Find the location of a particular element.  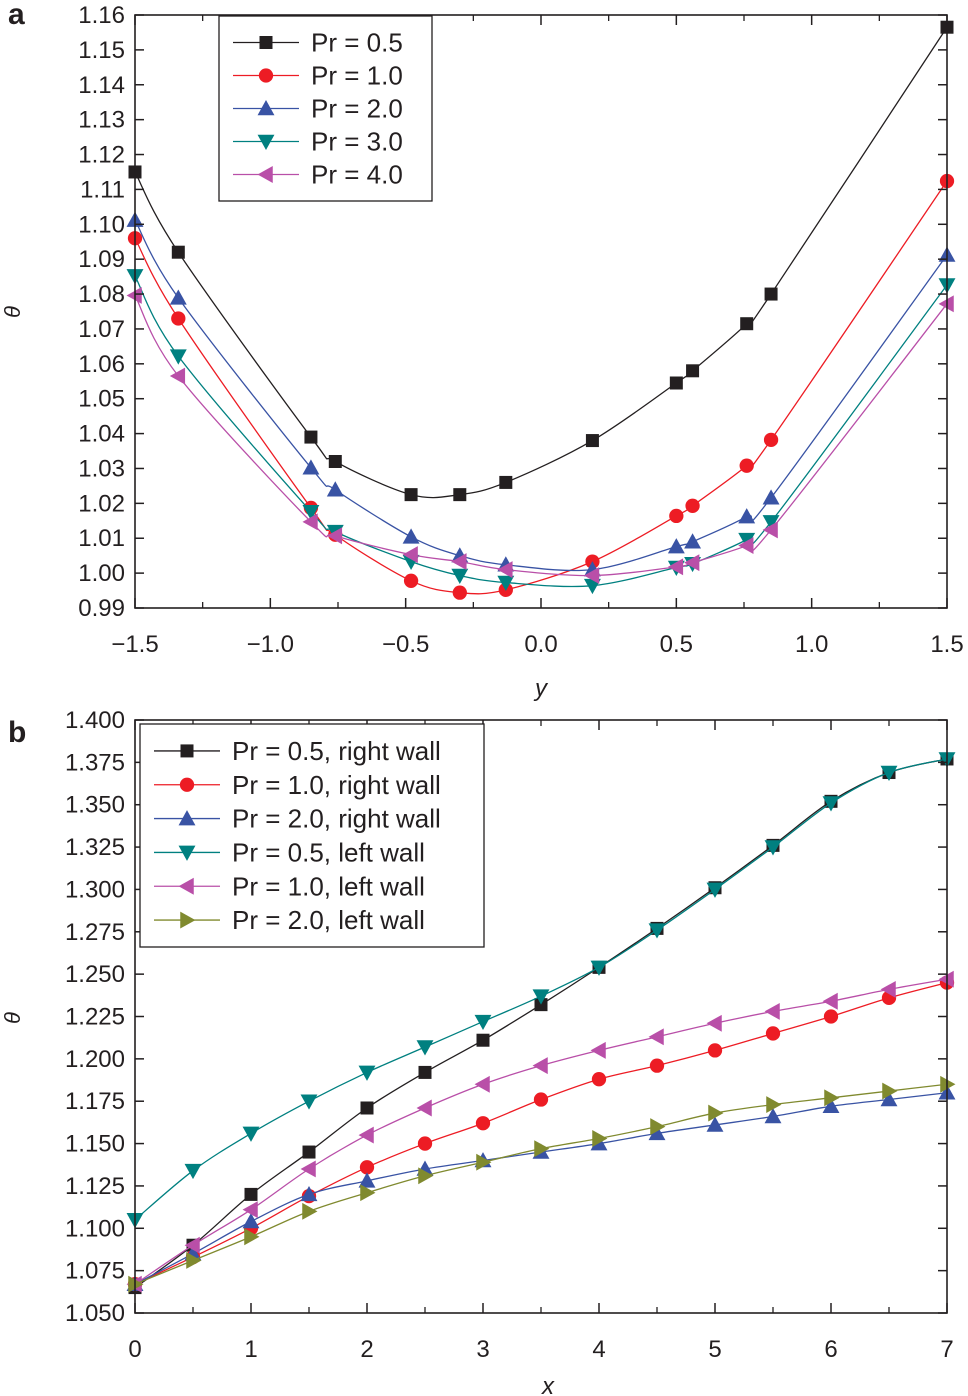

y-tick-label: 1.150 is located at coordinates (95, 1144).